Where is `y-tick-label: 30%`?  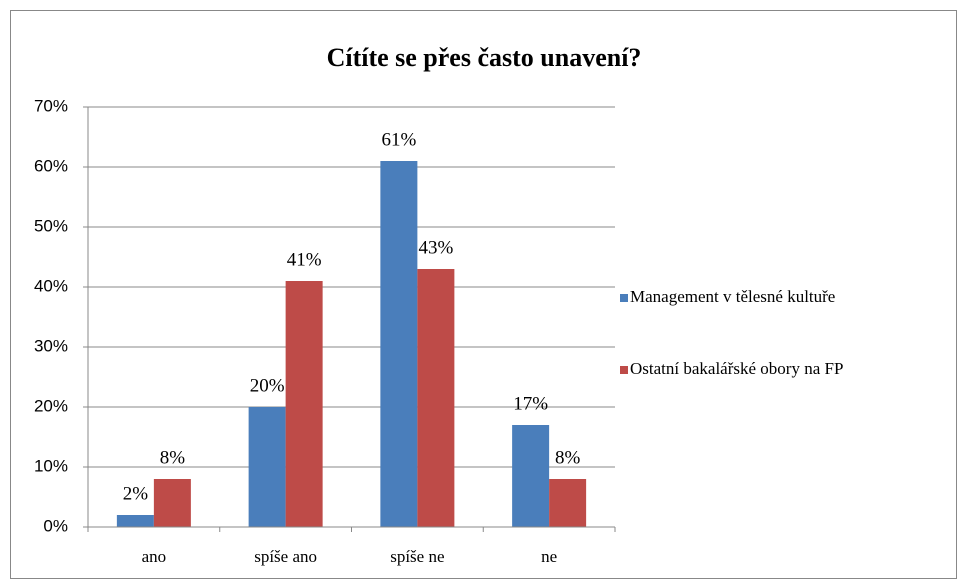
y-tick-label: 30% is located at coordinates (51, 345).